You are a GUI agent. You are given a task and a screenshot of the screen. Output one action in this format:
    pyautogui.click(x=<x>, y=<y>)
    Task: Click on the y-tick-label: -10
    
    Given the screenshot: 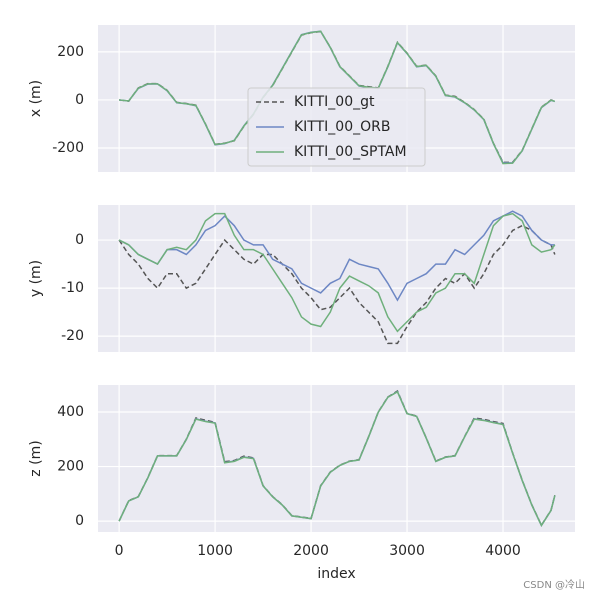 What is the action you would take?
    pyautogui.click(x=72, y=288)
    